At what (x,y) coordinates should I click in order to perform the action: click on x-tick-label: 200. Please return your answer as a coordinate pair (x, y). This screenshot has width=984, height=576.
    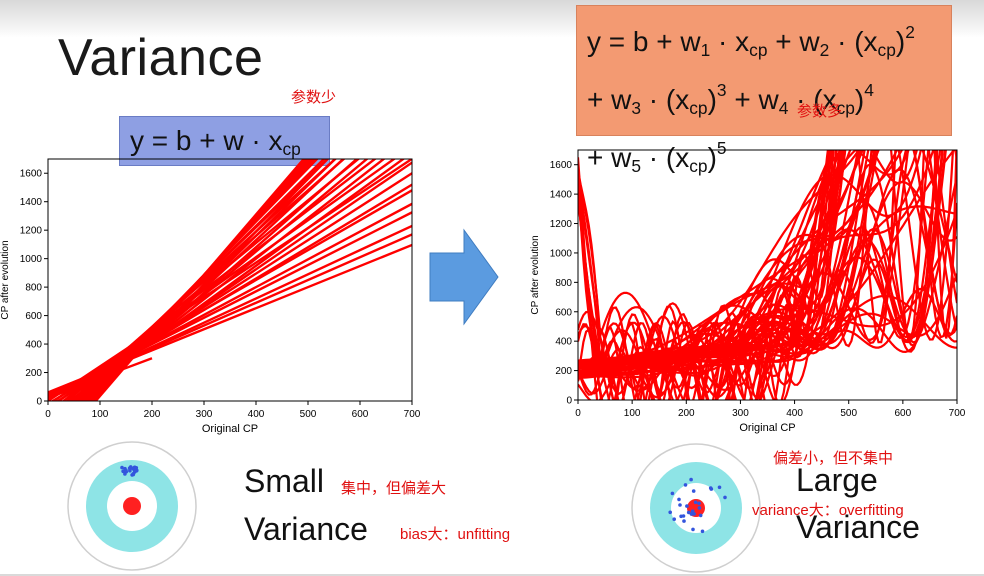
    Looking at the image, I should click on (152, 414).